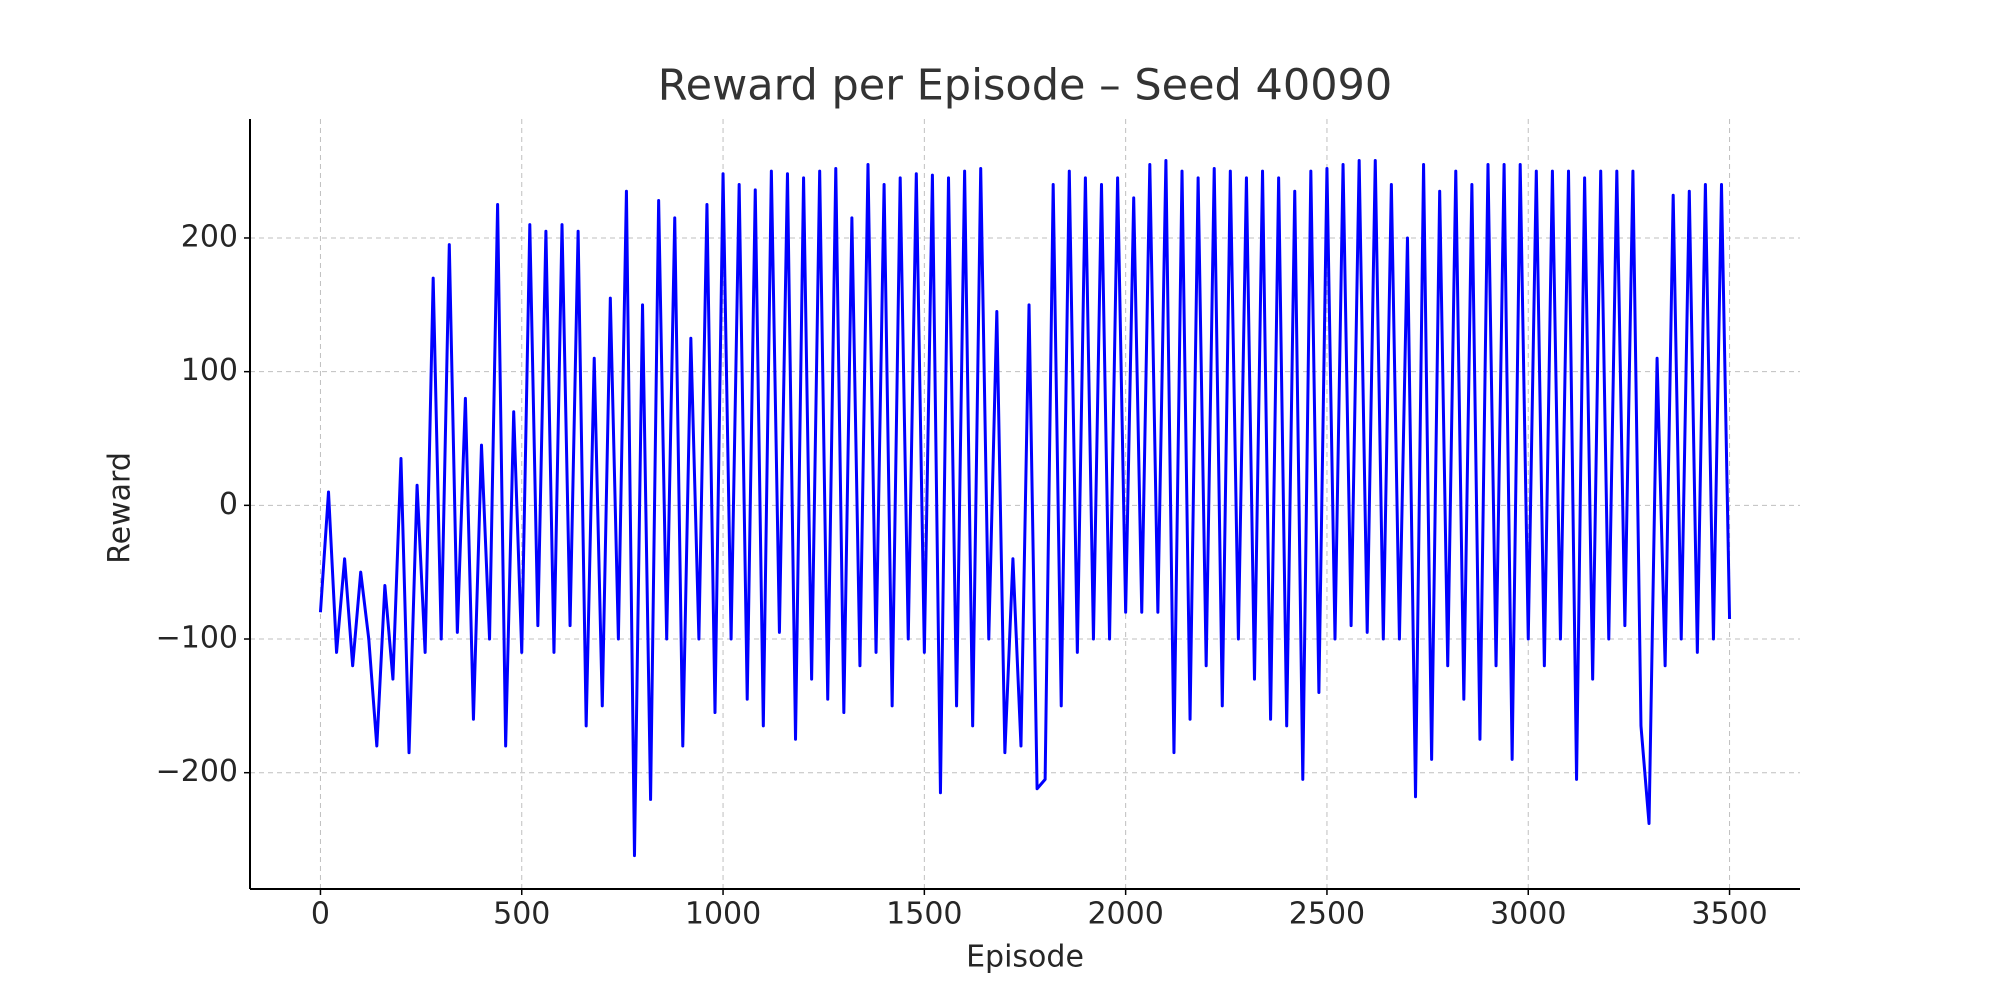 This screenshot has height=1000, width=2000. What do you see at coordinates (320, 914) in the screenshot?
I see `x-tick-label: 0` at bounding box center [320, 914].